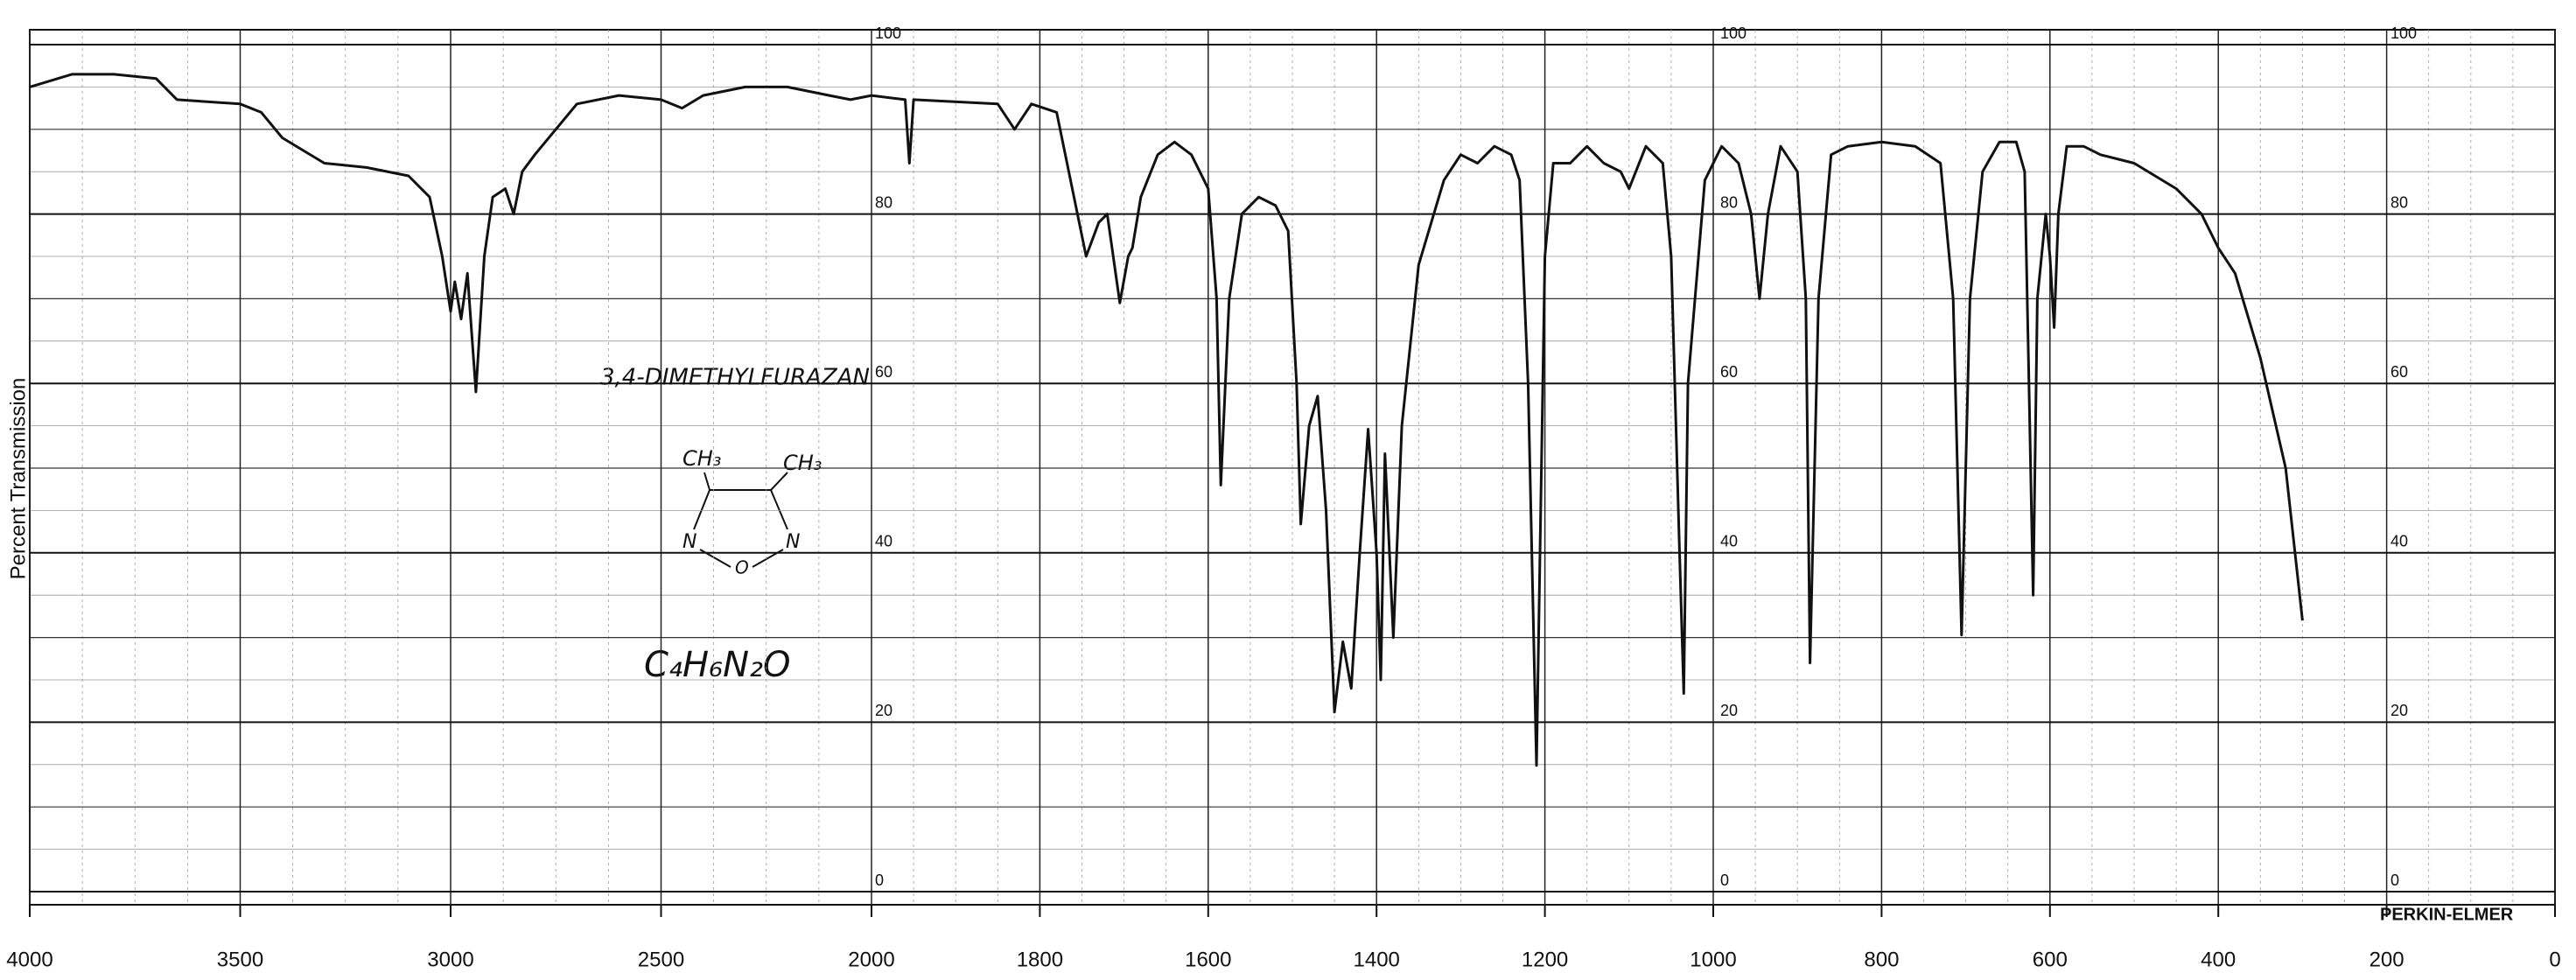  Describe the element at coordinates (735, 378) in the screenshot. I see `compound-name: 3,4-DIMETHYLFURAZAN` at that location.